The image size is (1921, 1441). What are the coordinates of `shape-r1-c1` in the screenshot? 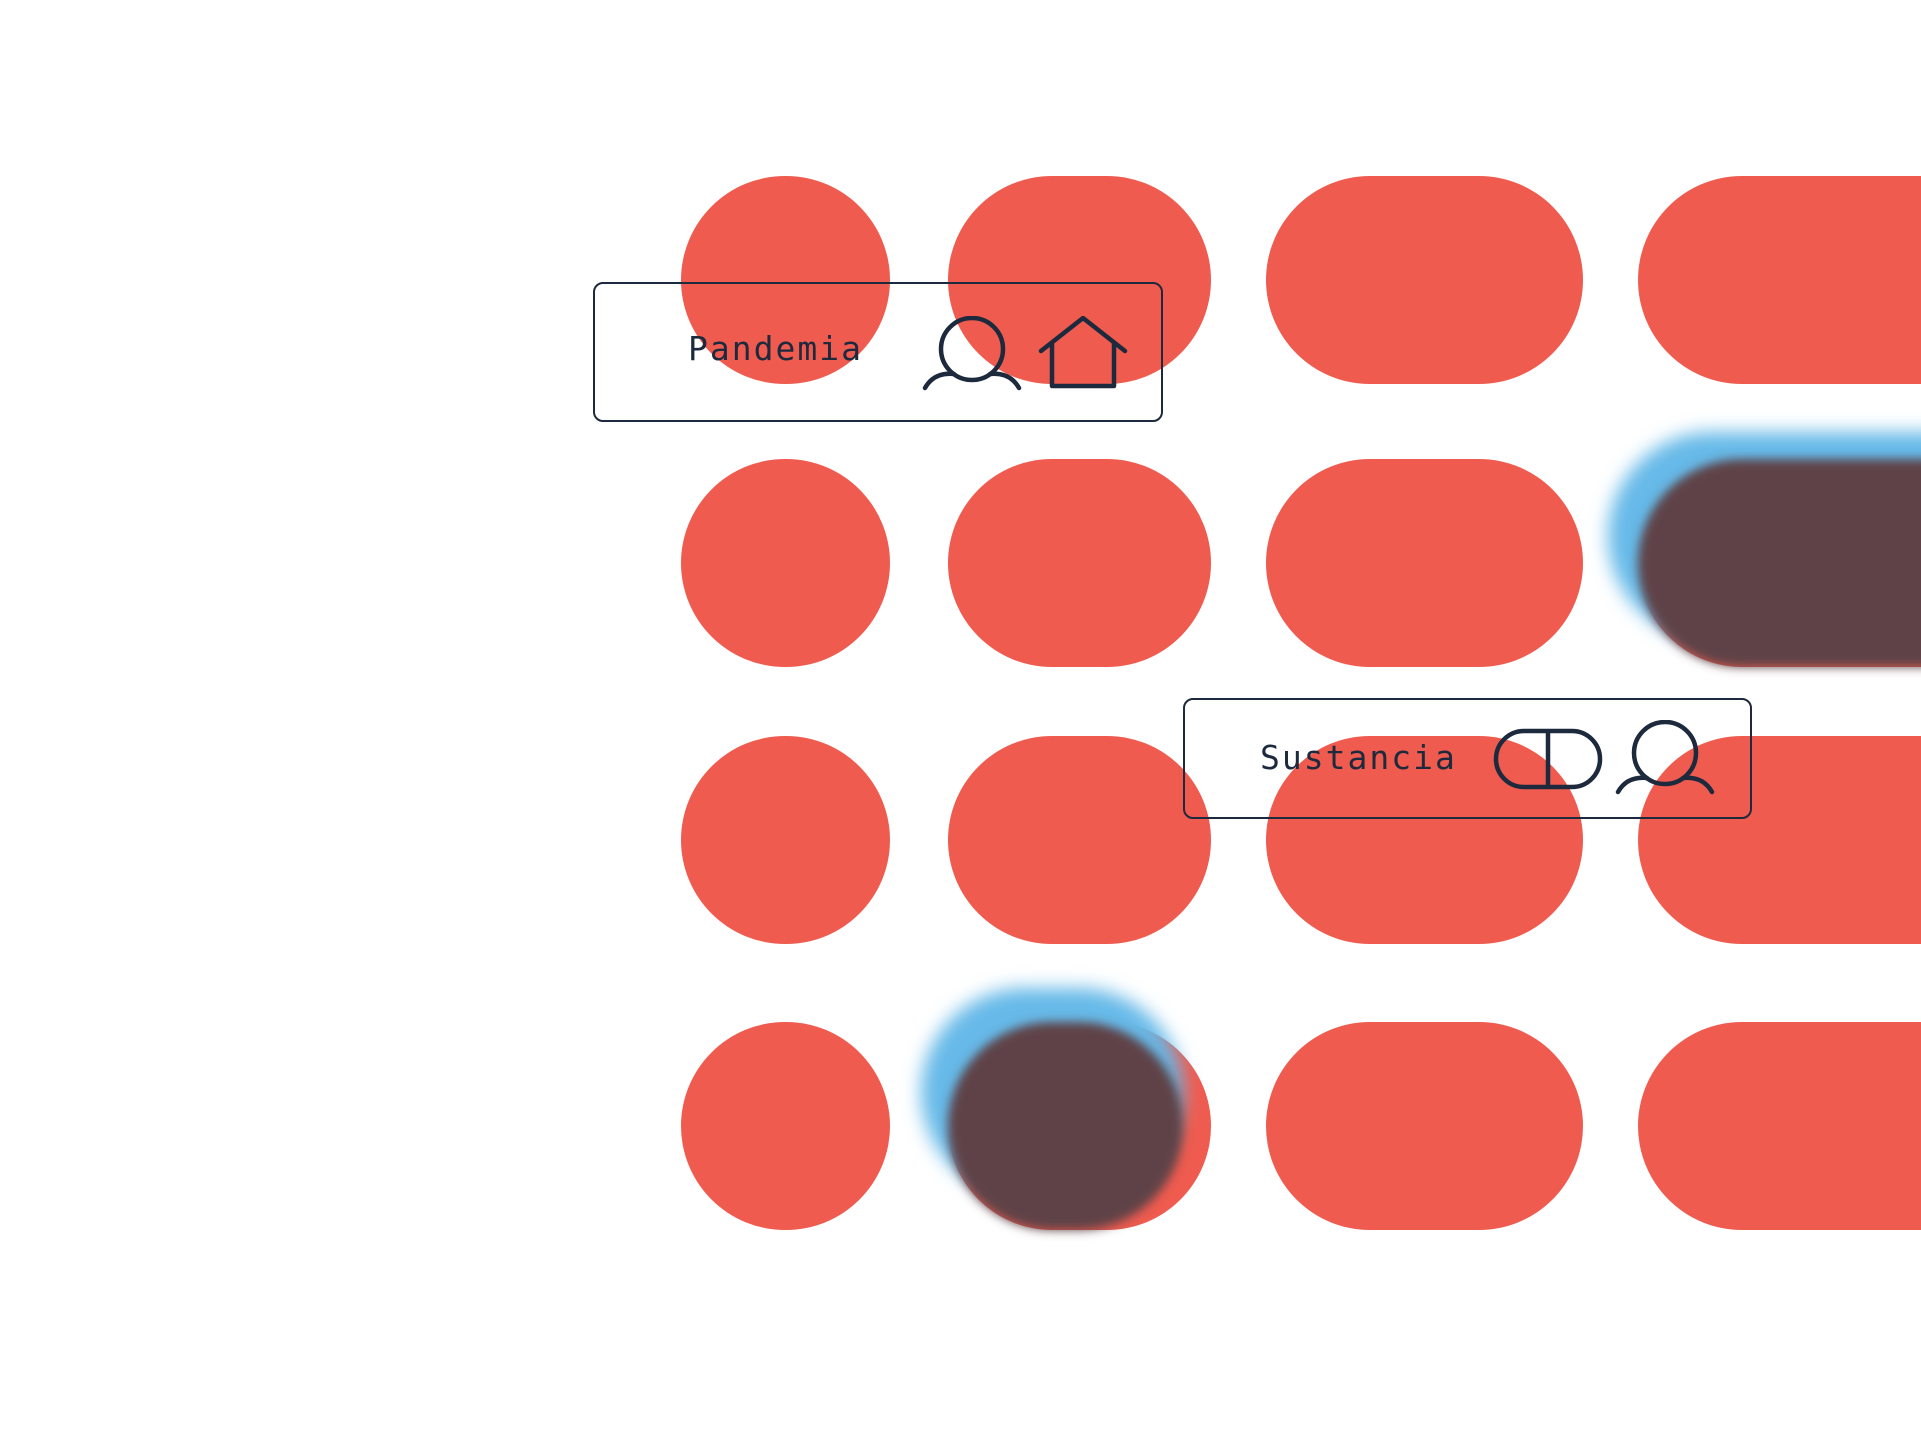 It's located at (1079, 563).